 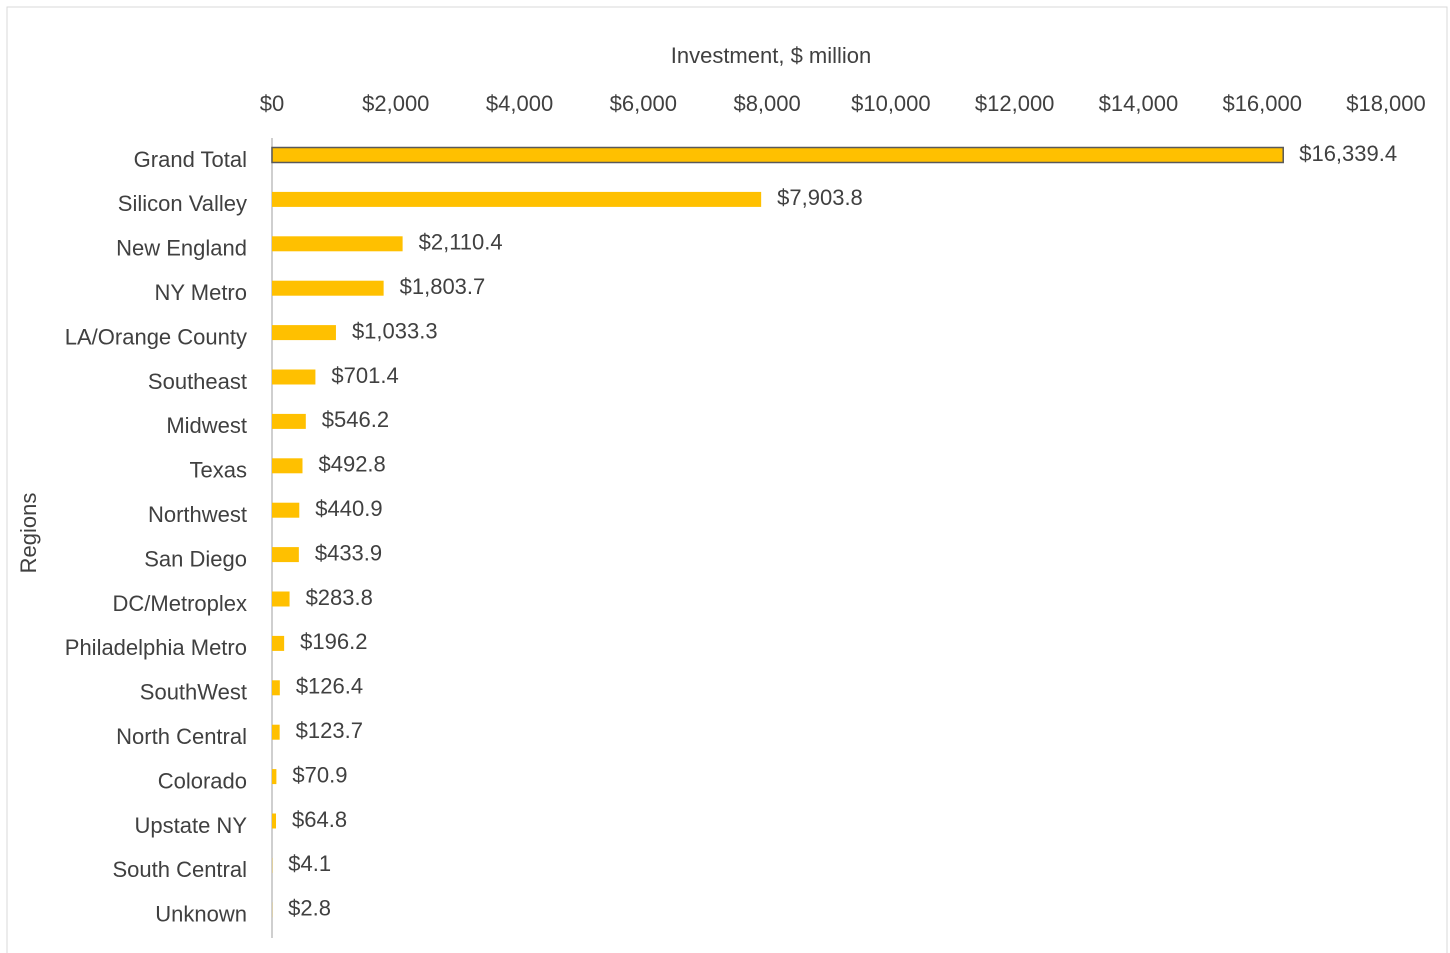 What do you see at coordinates (195, 558) in the screenshot?
I see `y-tick-label: San Diego` at bounding box center [195, 558].